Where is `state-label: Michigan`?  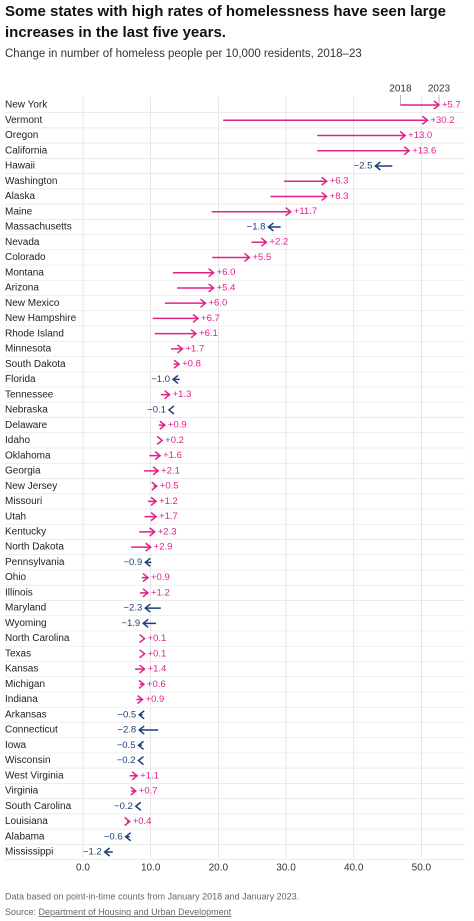
state-label: Michigan is located at coordinates (25, 684).